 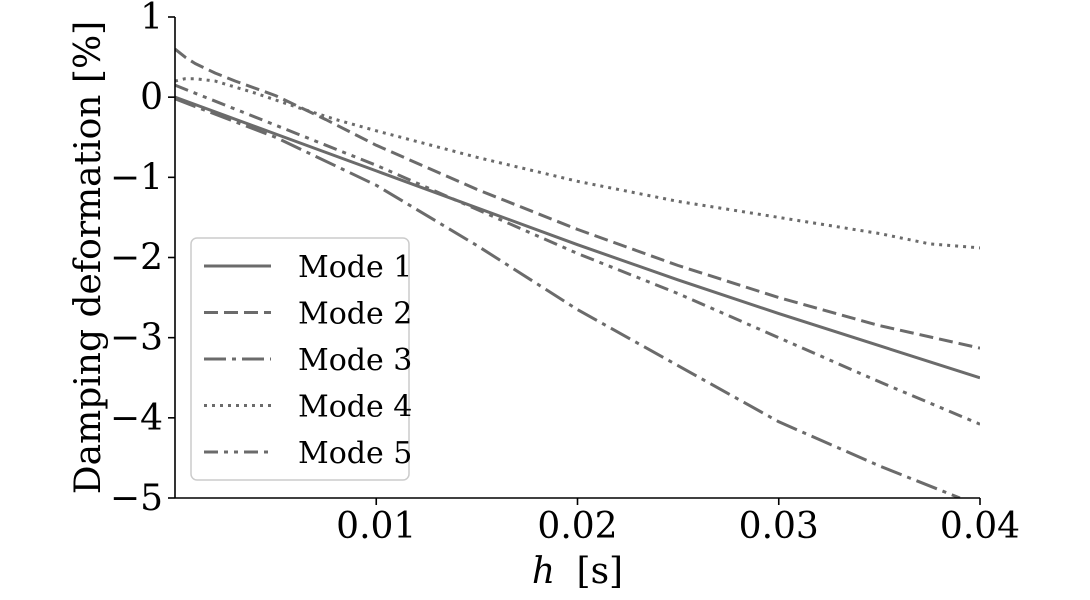 What do you see at coordinates (779, 526) in the screenshot?
I see `x-tick-label: 0.03` at bounding box center [779, 526].